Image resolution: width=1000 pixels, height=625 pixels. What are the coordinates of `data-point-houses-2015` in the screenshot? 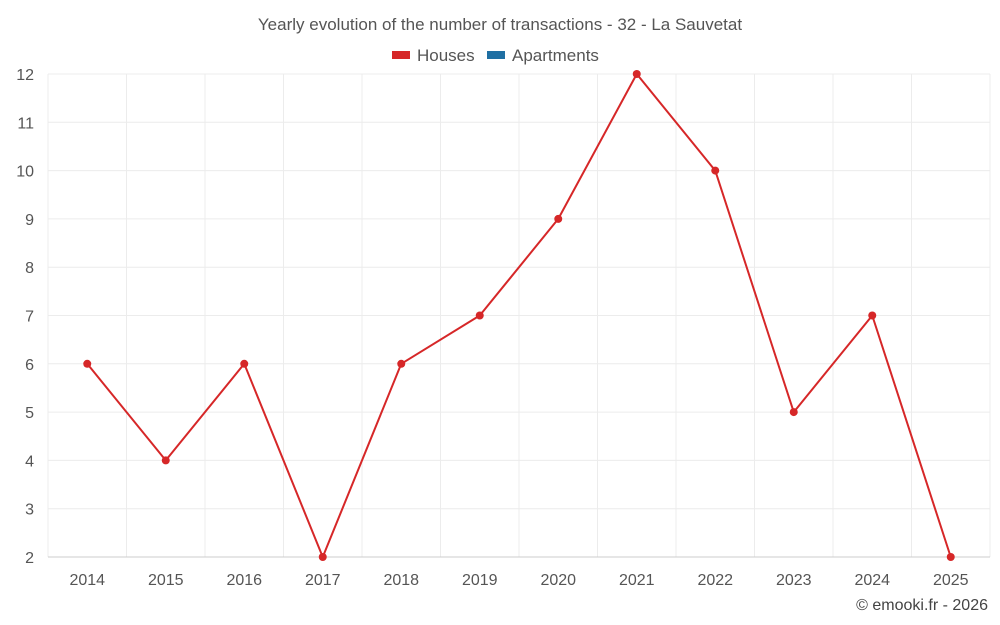 It's located at (165, 460).